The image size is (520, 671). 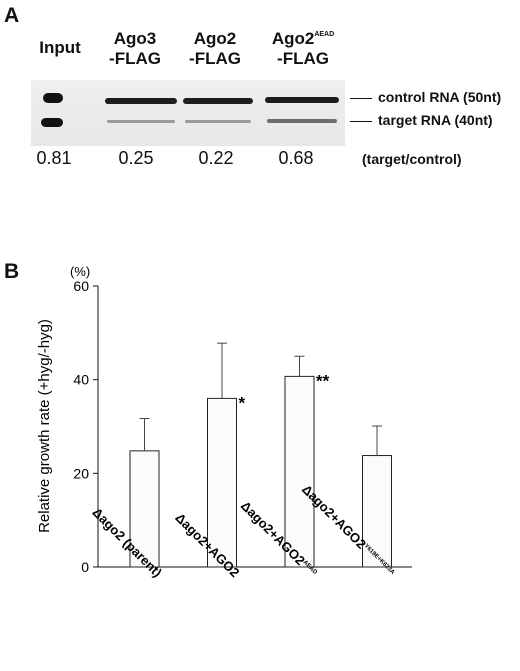 I want to click on band-input-target, so click(x=52, y=122).